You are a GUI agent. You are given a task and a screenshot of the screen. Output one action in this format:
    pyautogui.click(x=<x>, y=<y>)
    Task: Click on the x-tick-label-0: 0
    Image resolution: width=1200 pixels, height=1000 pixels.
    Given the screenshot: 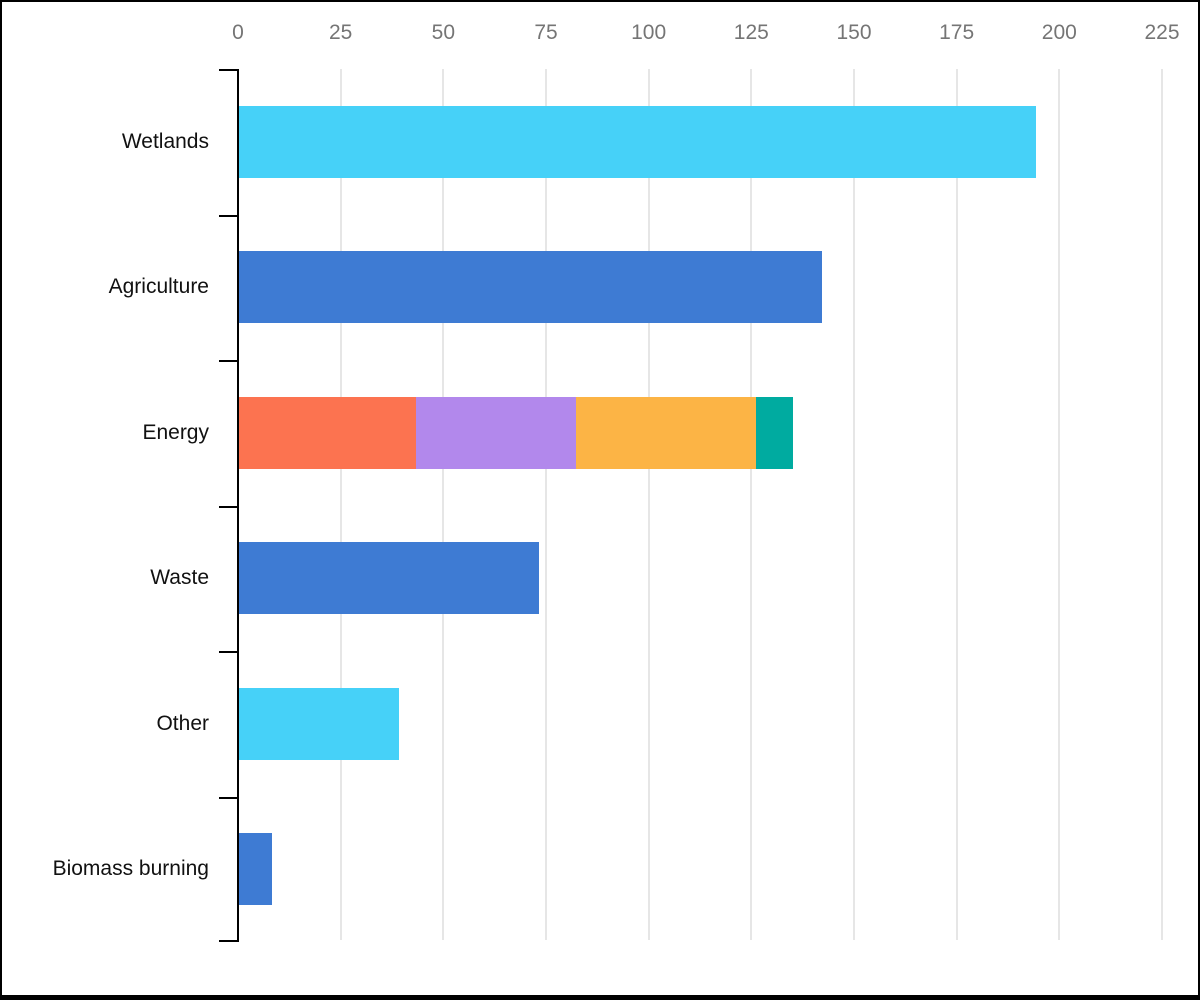 What is the action you would take?
    pyautogui.click(x=238, y=32)
    